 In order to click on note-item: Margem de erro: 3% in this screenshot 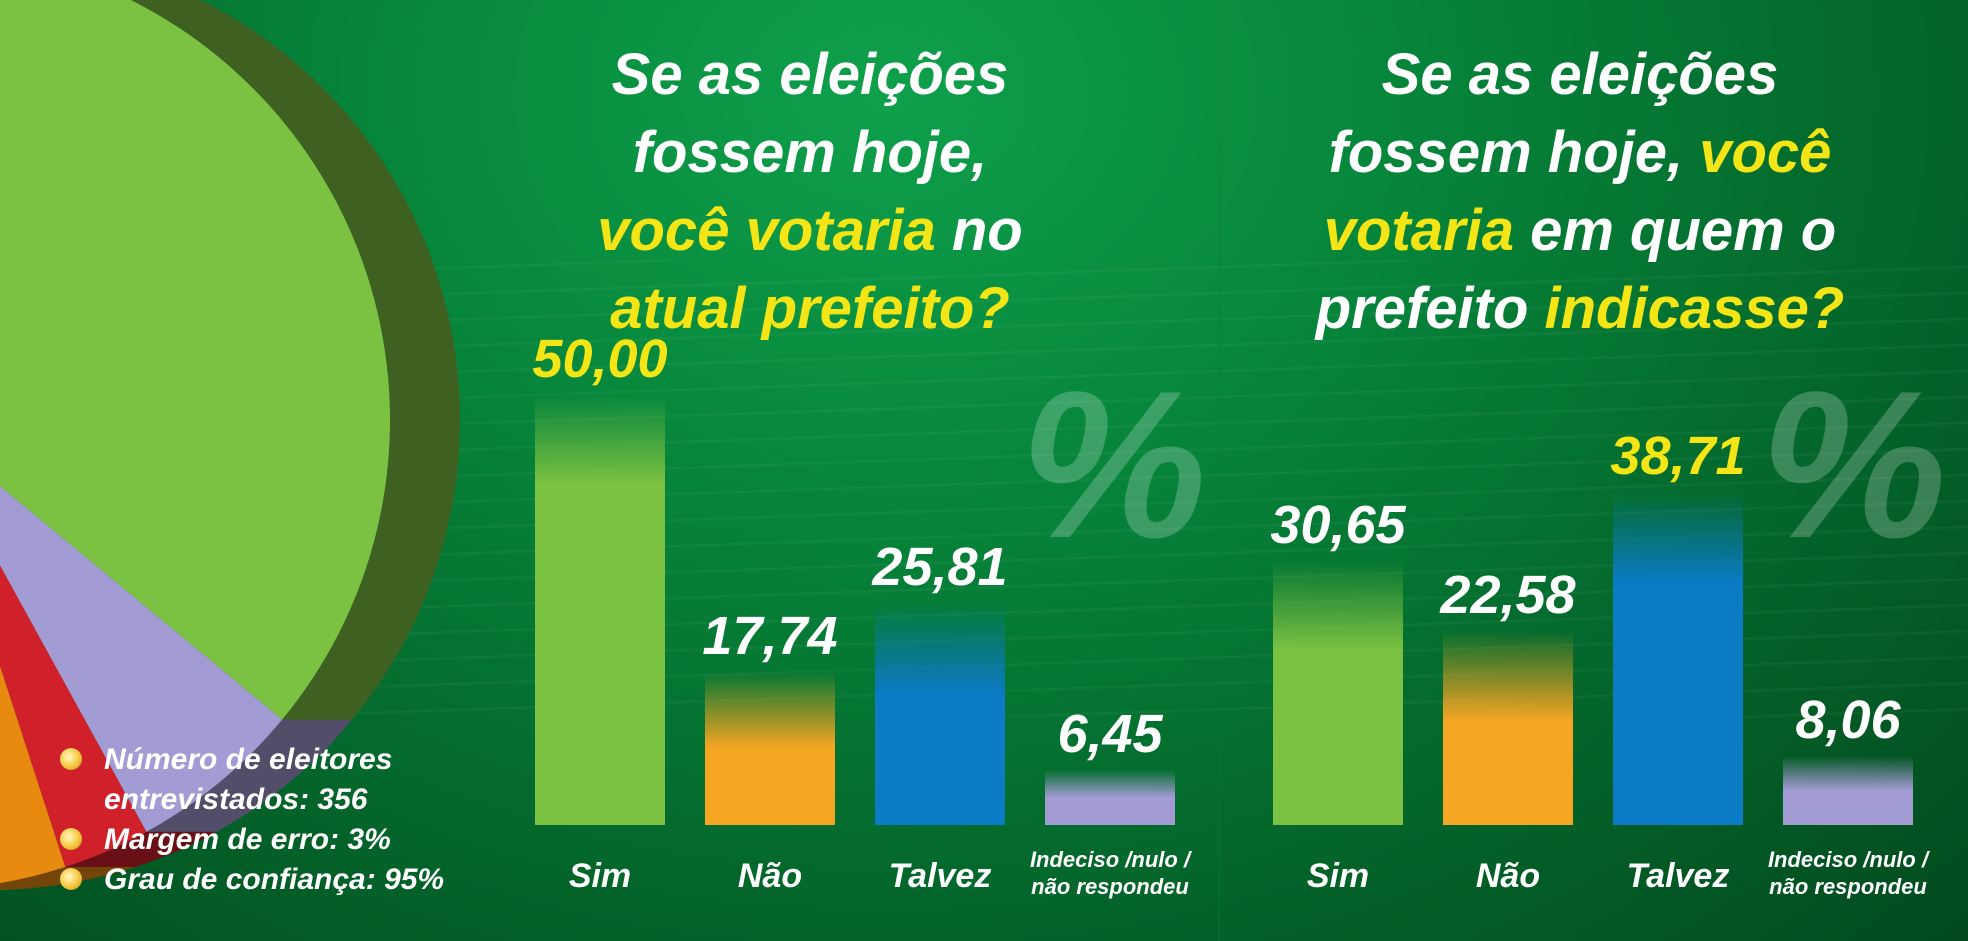, I will do `click(302, 840)`.